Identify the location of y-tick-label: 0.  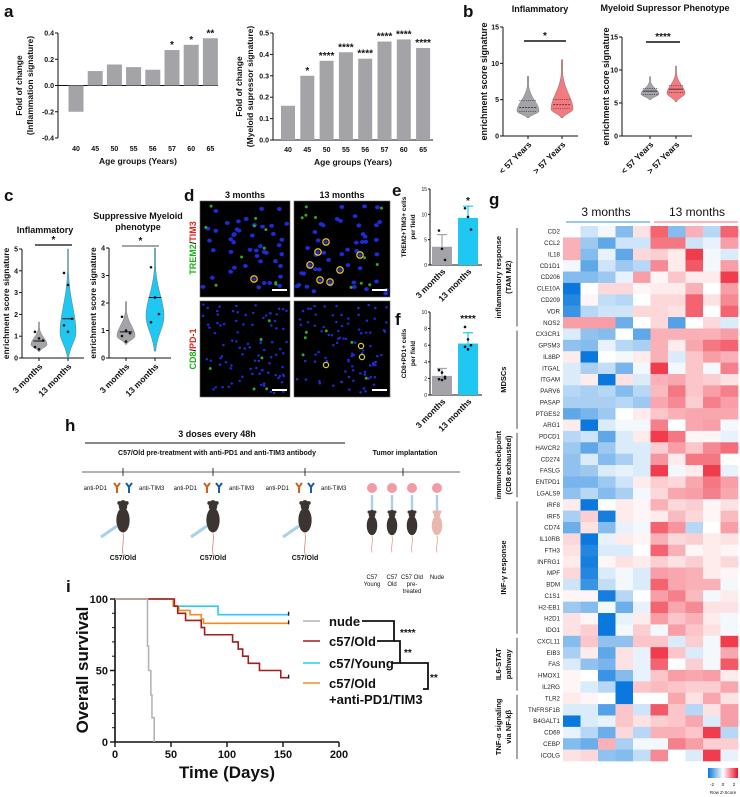
(497, 137).